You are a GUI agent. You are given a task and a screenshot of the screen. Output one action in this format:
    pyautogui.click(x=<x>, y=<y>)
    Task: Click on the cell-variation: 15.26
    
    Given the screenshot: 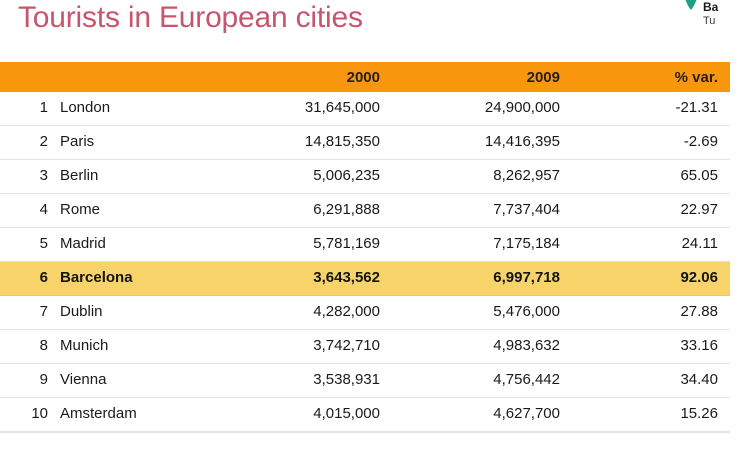 What is the action you would take?
    pyautogui.click(x=699, y=413)
    